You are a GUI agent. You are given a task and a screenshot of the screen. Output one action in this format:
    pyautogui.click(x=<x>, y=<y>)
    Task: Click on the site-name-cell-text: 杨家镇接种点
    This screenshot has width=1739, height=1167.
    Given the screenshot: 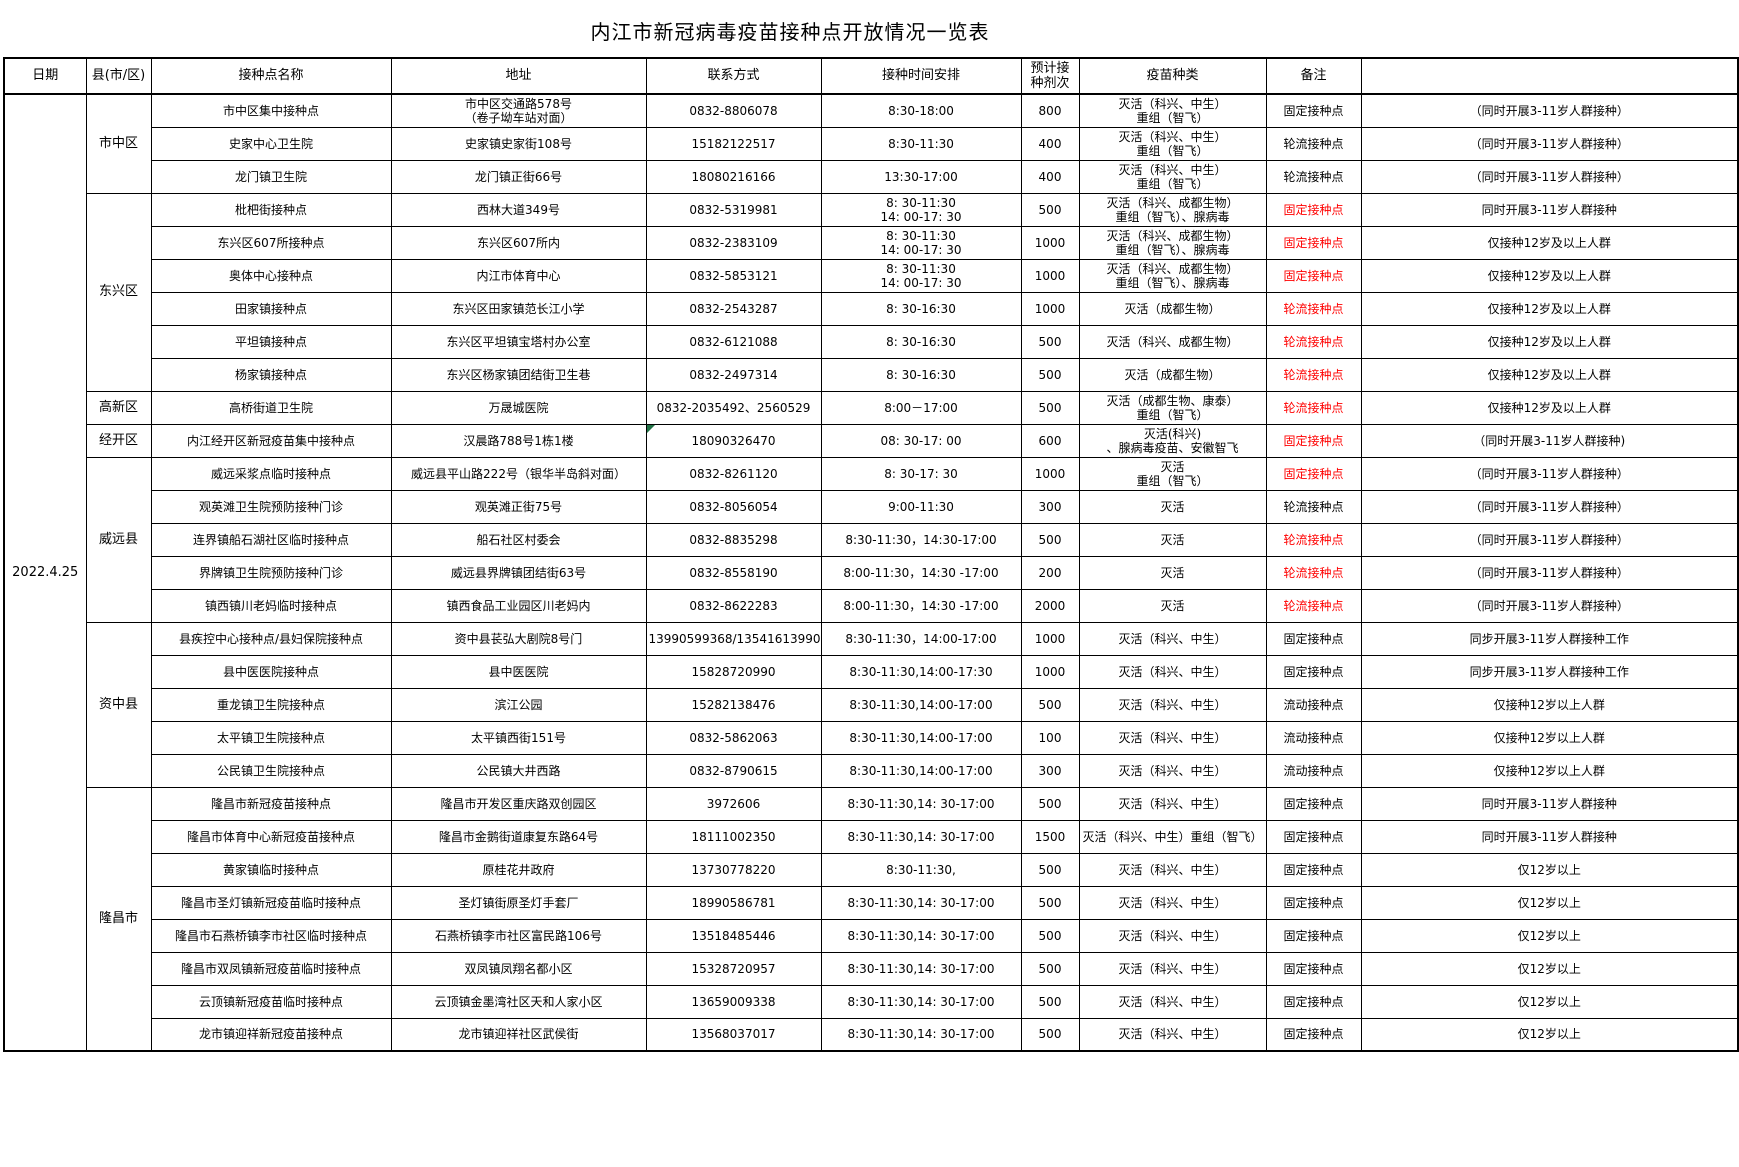 What is the action you would take?
    pyautogui.click(x=270, y=374)
    